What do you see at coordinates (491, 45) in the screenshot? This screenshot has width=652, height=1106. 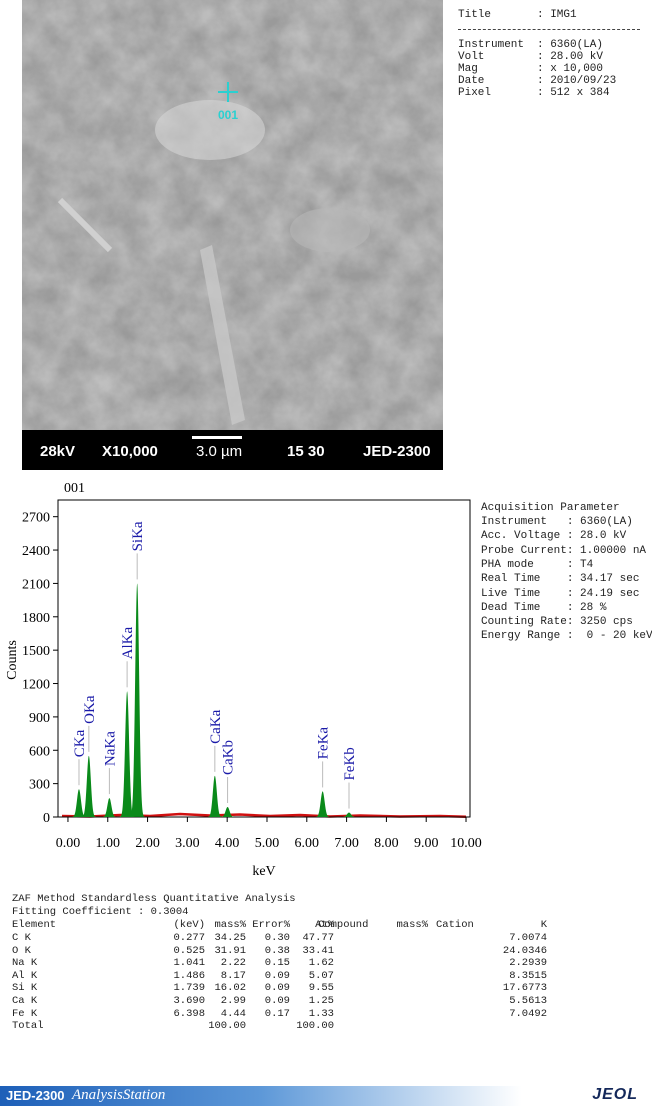 I see `info-label: Instrument` at bounding box center [491, 45].